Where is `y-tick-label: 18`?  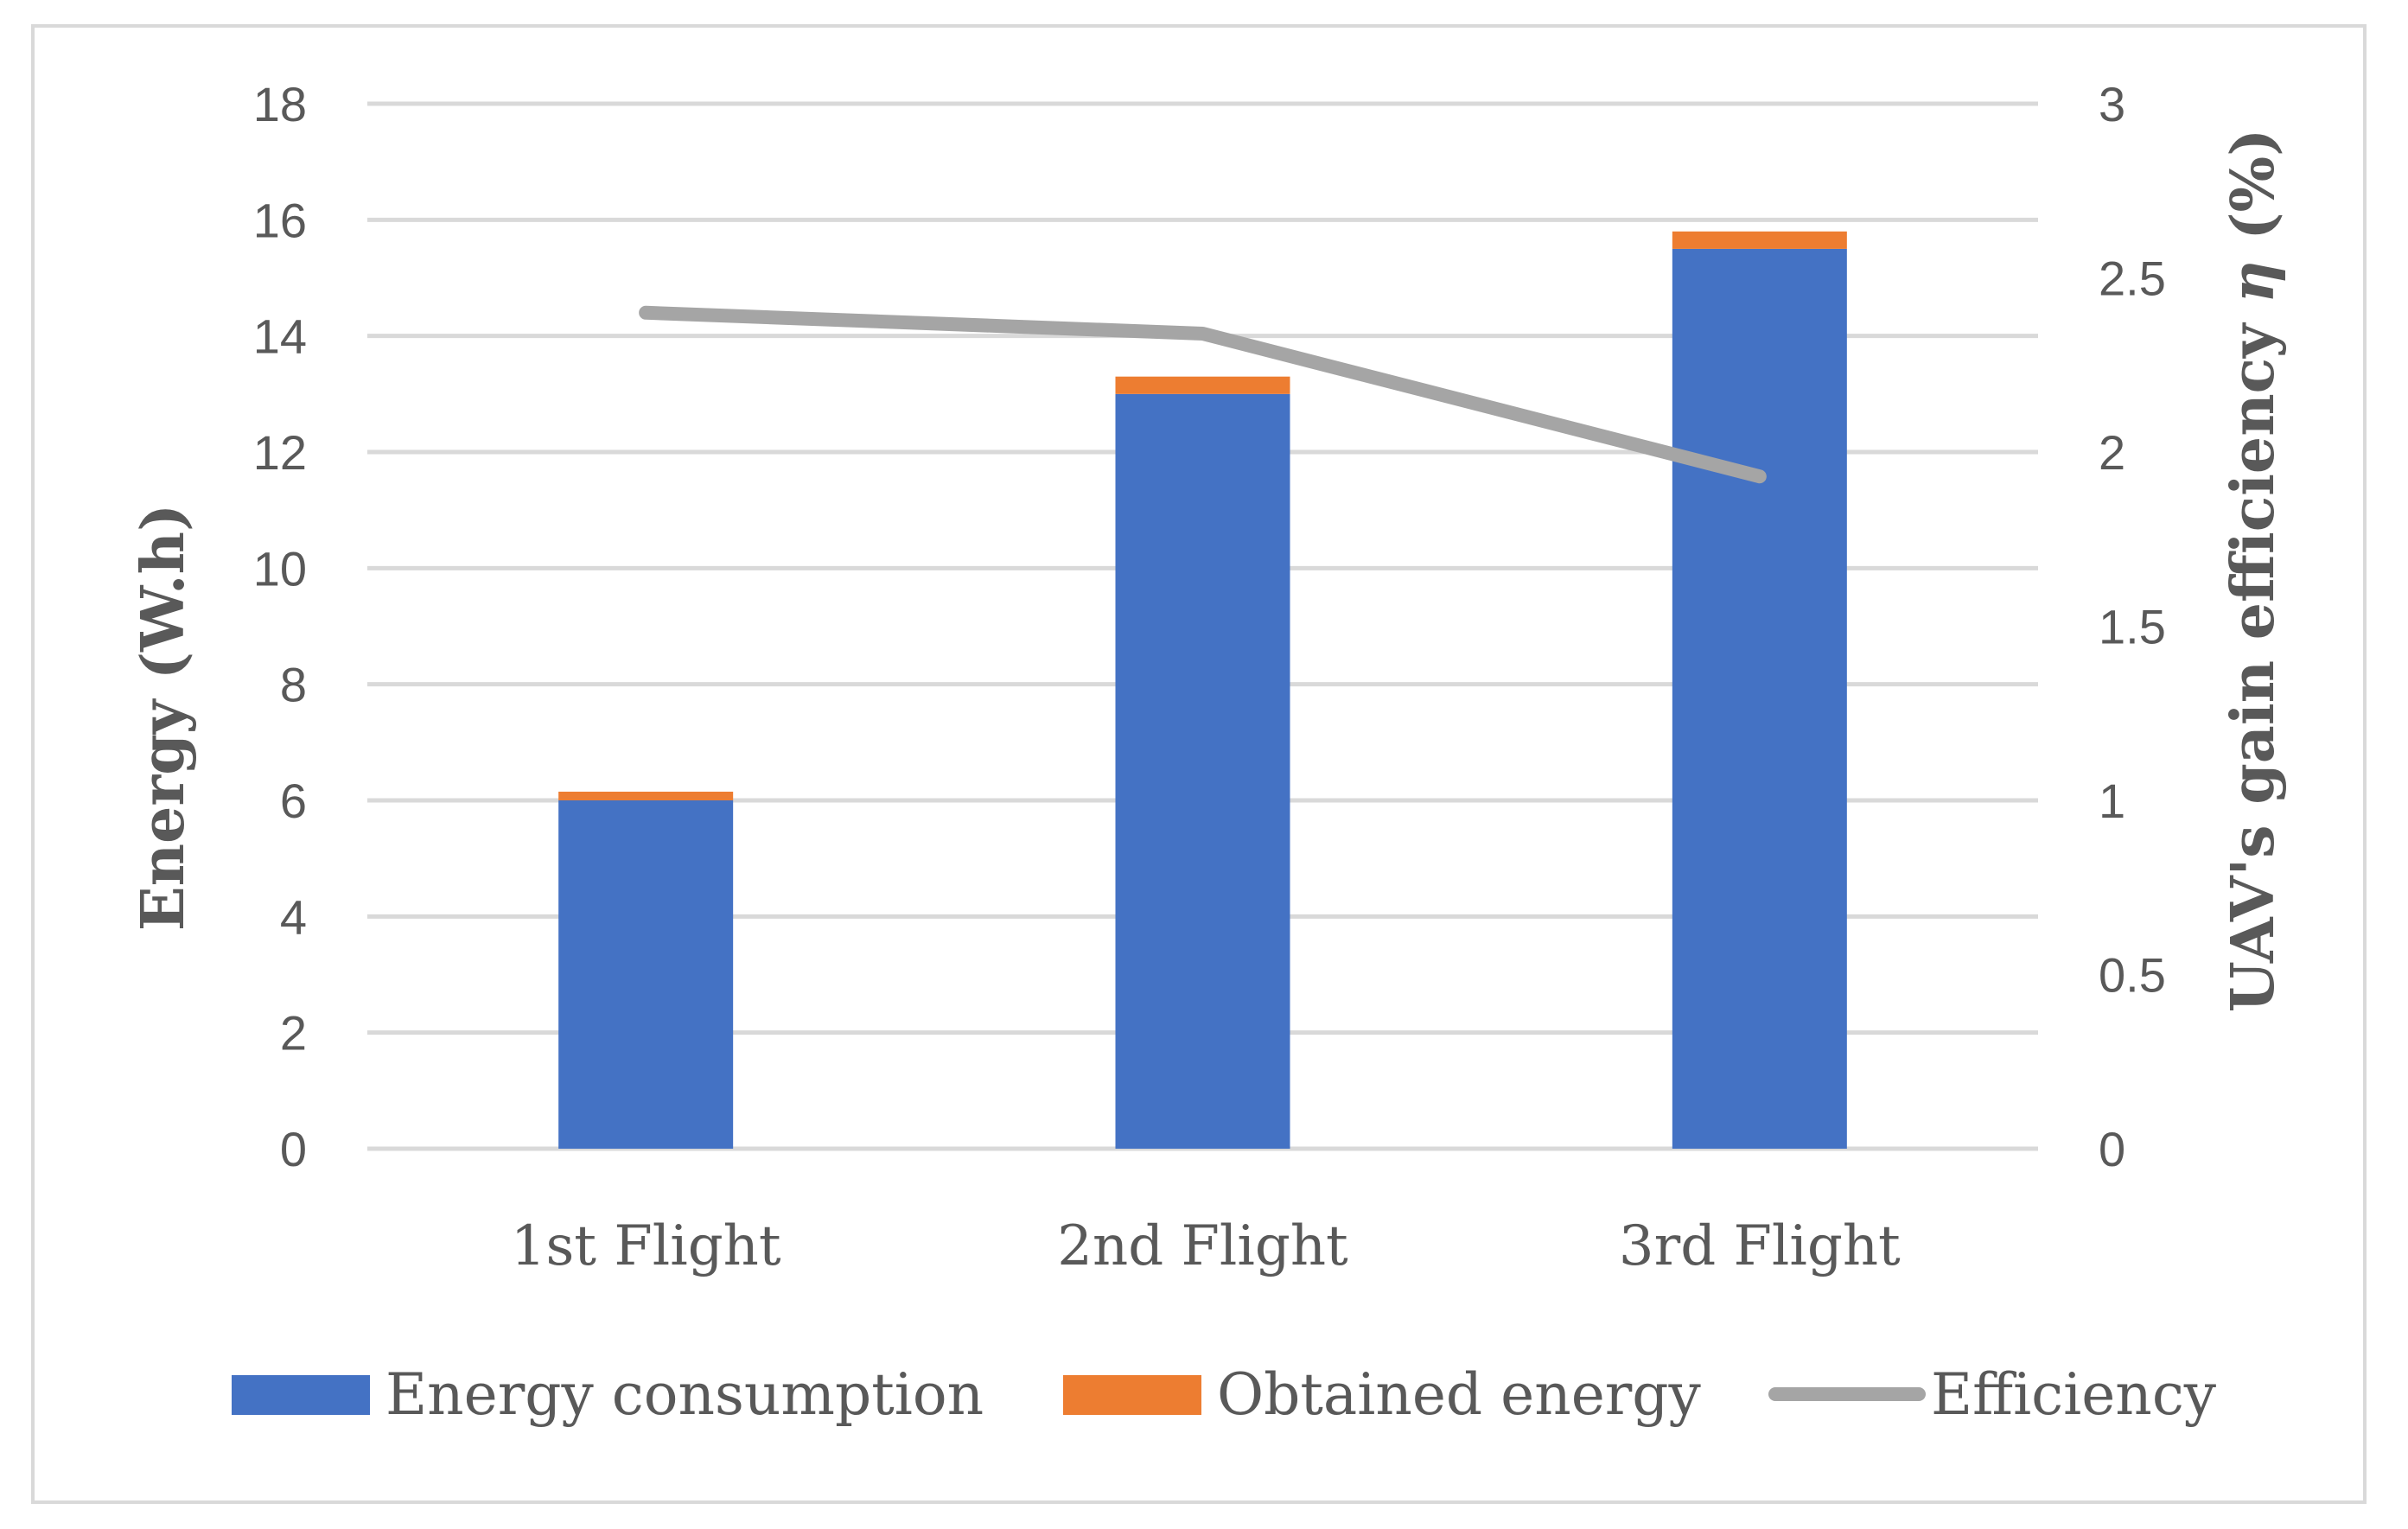
y-tick-label: 18 is located at coordinates (280, 104).